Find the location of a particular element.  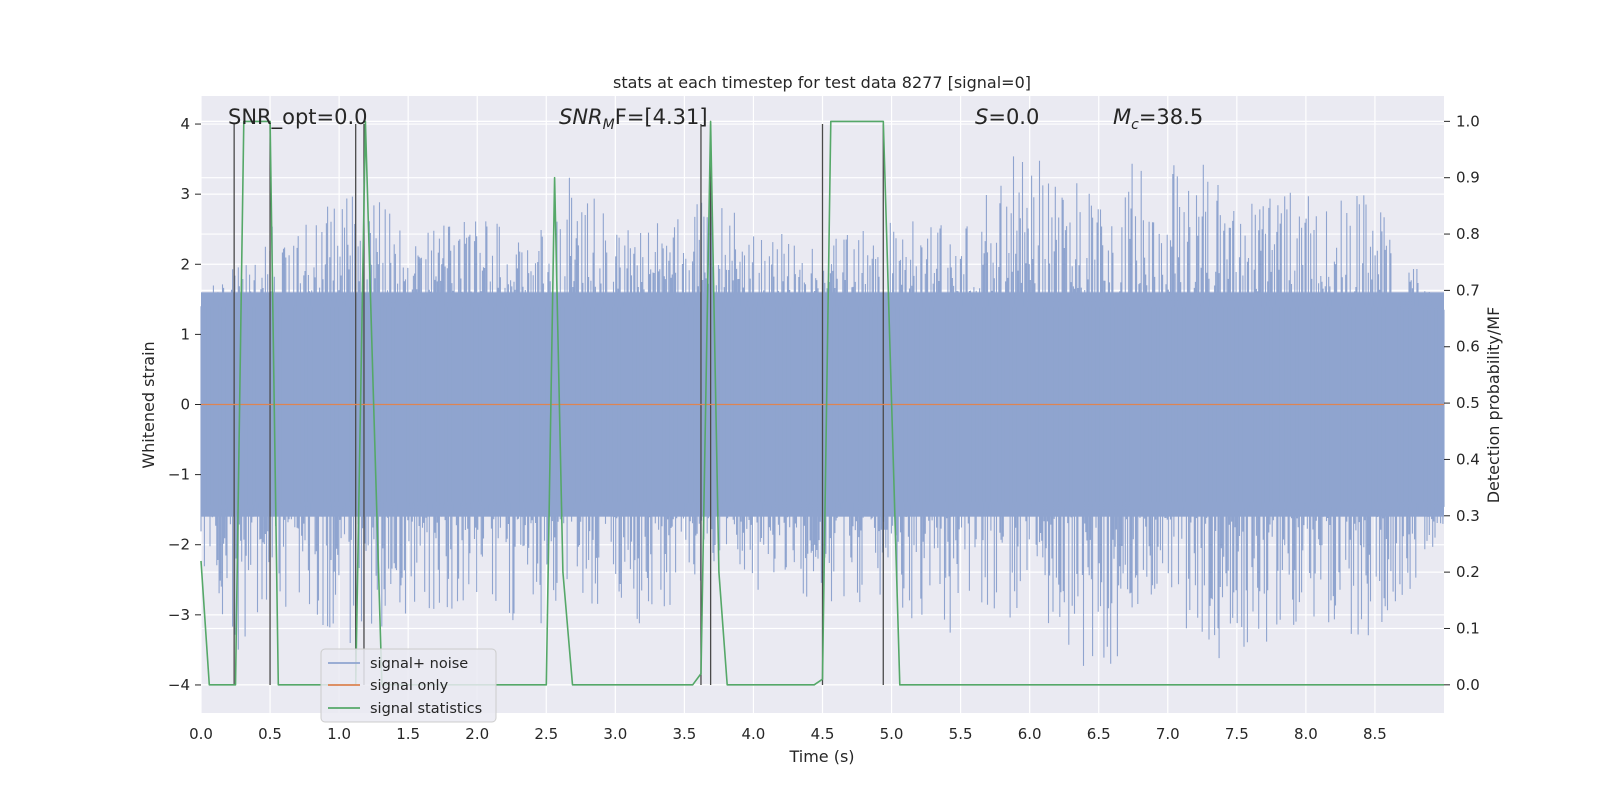

annotation-snr-mf: SNRMF=[4.31] is located at coordinates (633, 119).